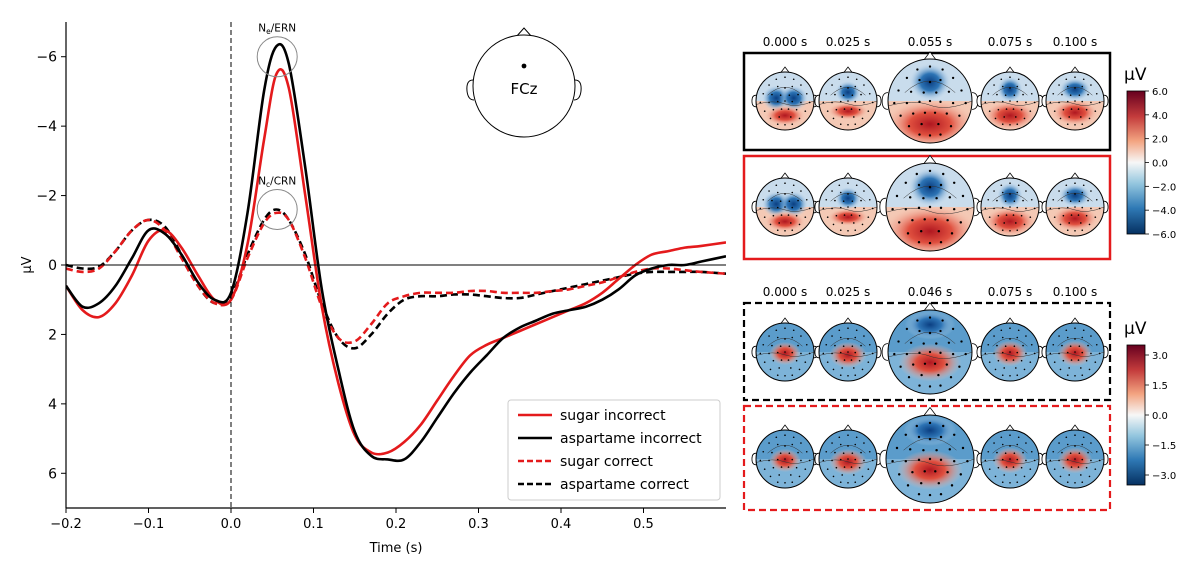  What do you see at coordinates (879, 101) in the screenshot?
I see `head-ear-right` at bounding box center [879, 101].